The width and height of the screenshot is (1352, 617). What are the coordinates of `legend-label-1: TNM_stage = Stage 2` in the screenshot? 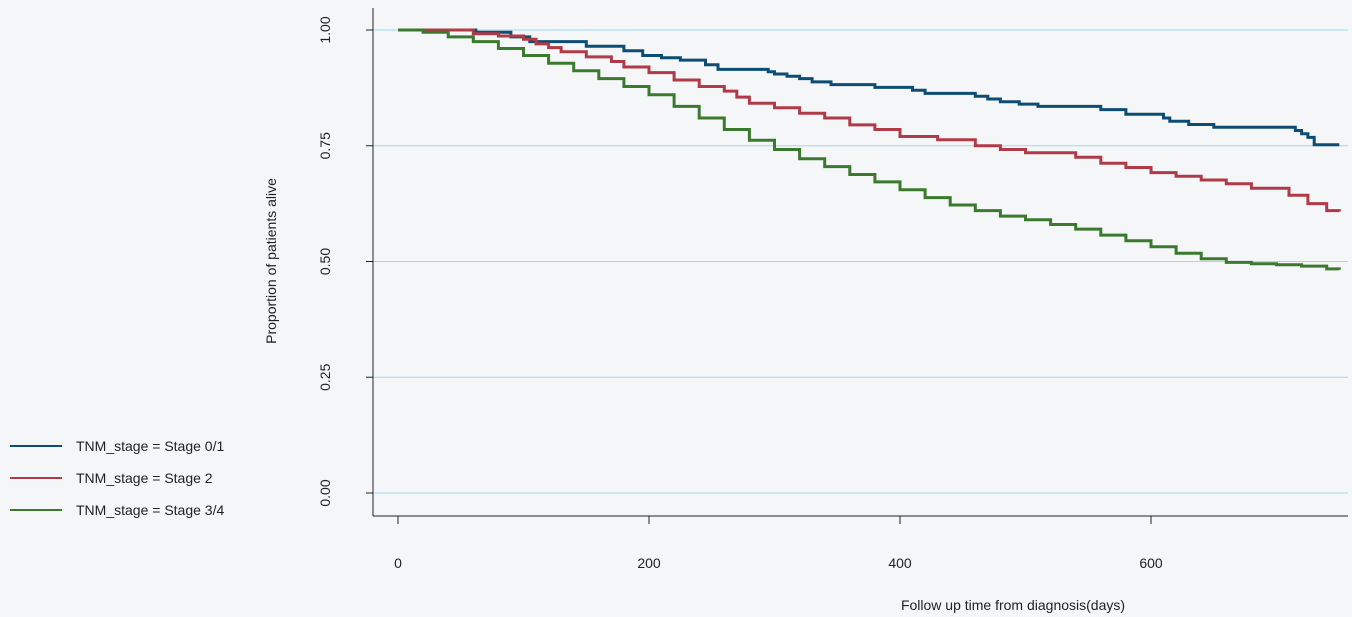 It's located at (144, 478).